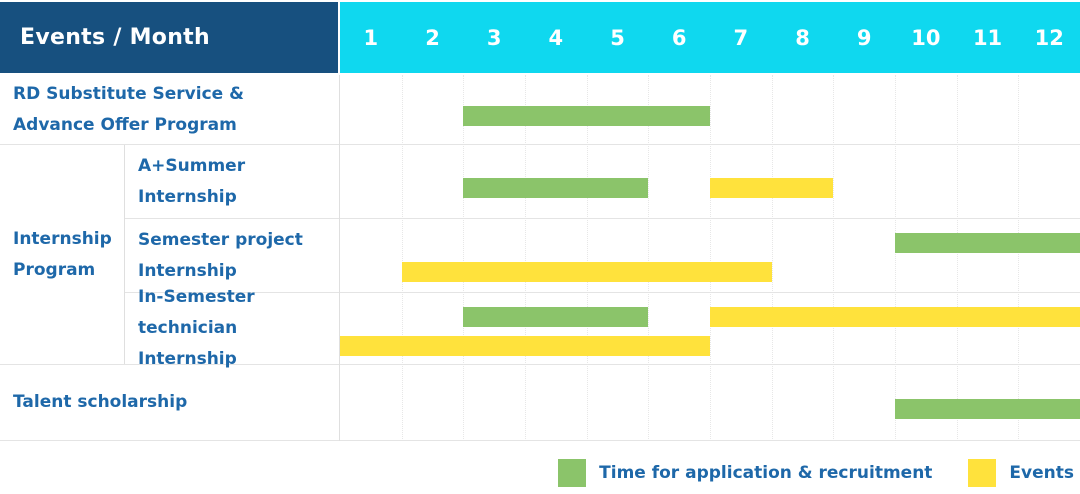 The image size is (1080, 494). What do you see at coordinates (572, 473) in the screenshot?
I see `legend-swatch-application-icon` at bounding box center [572, 473].